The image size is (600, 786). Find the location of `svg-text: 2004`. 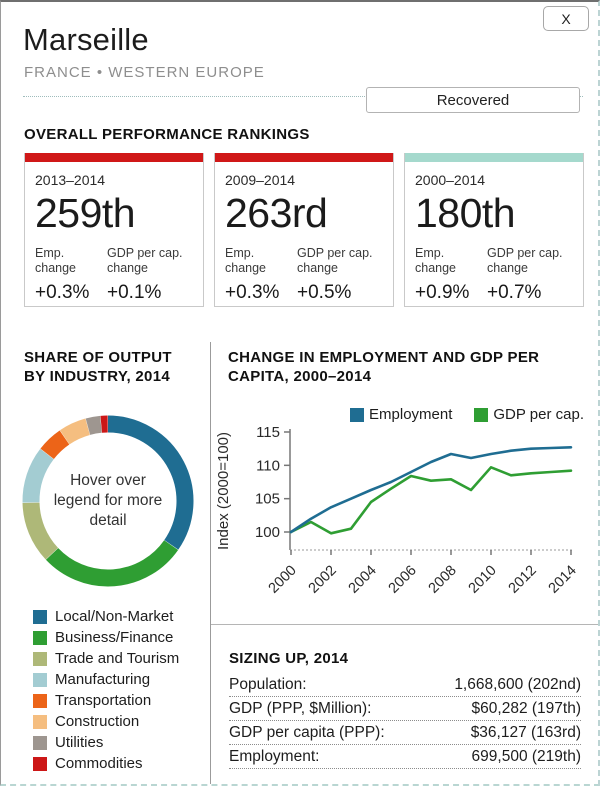

svg-text: 2004 is located at coordinates (363, 580).